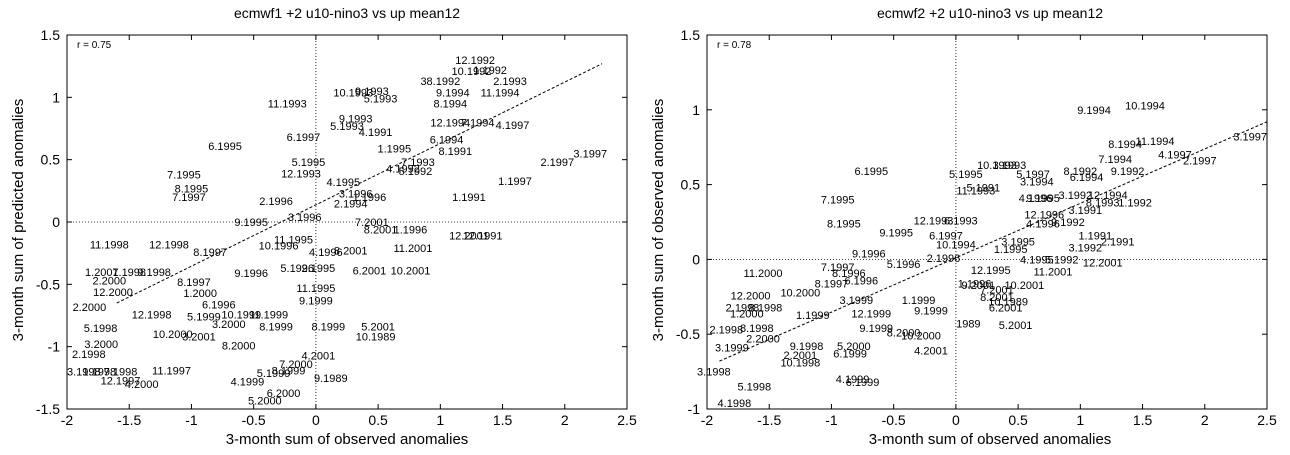 The height and width of the screenshot is (455, 1290). What do you see at coordinates (1037, 260) in the screenshot?
I see `data-point-label: 4.1995` at bounding box center [1037, 260].